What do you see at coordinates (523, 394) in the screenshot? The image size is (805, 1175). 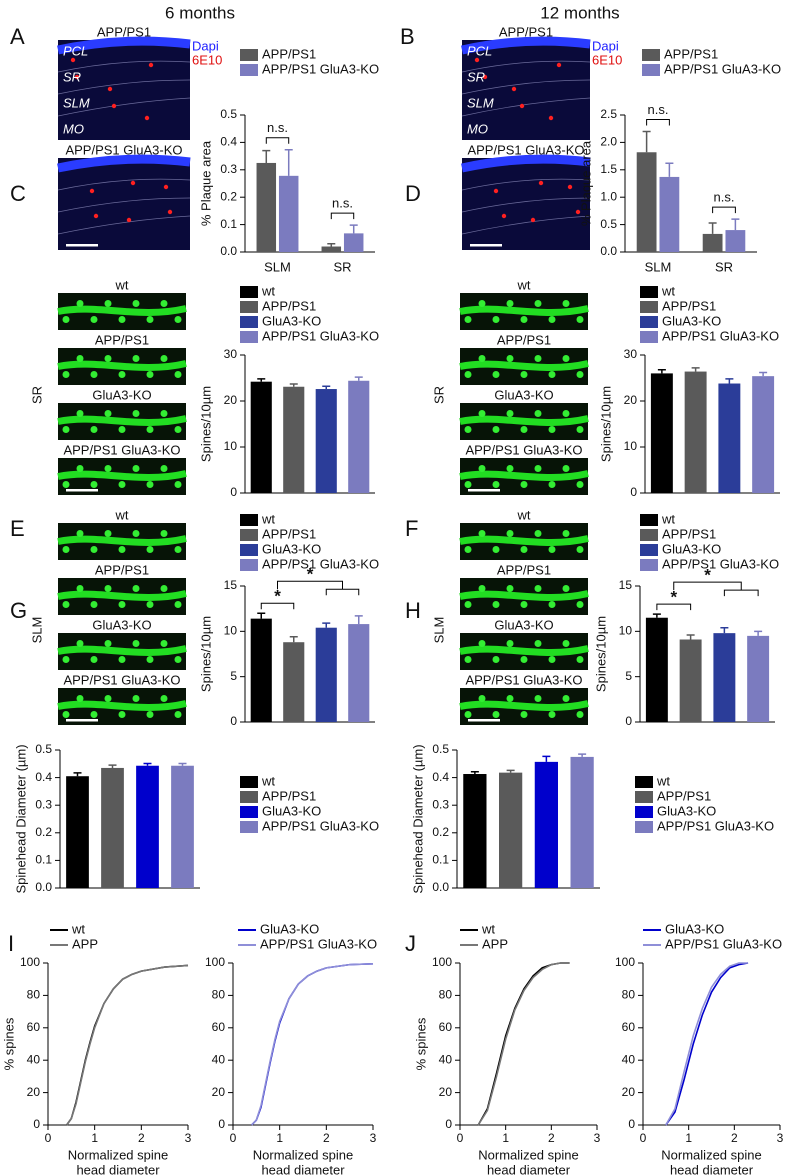 I see `micrograph-label: GluA3-KO` at bounding box center [523, 394].